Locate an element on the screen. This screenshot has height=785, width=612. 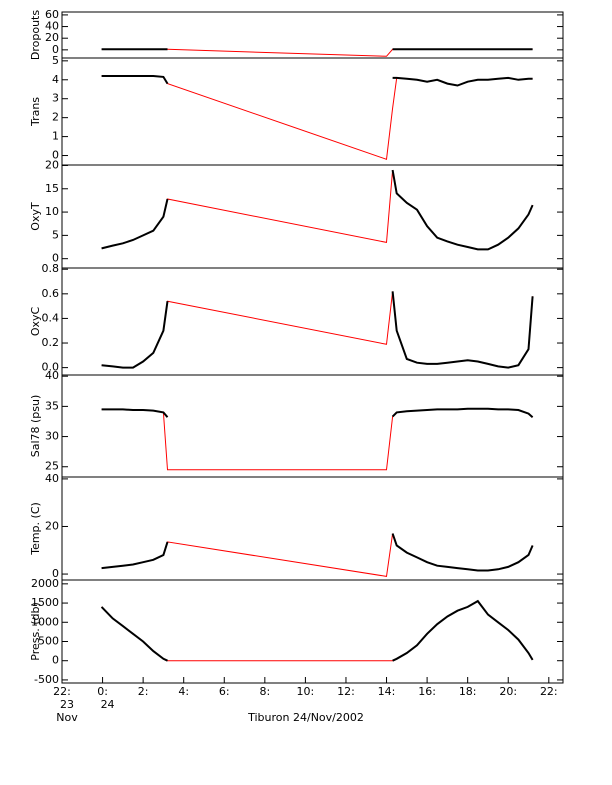
y-tick-label: 1500 is located at coordinates (45, 602).